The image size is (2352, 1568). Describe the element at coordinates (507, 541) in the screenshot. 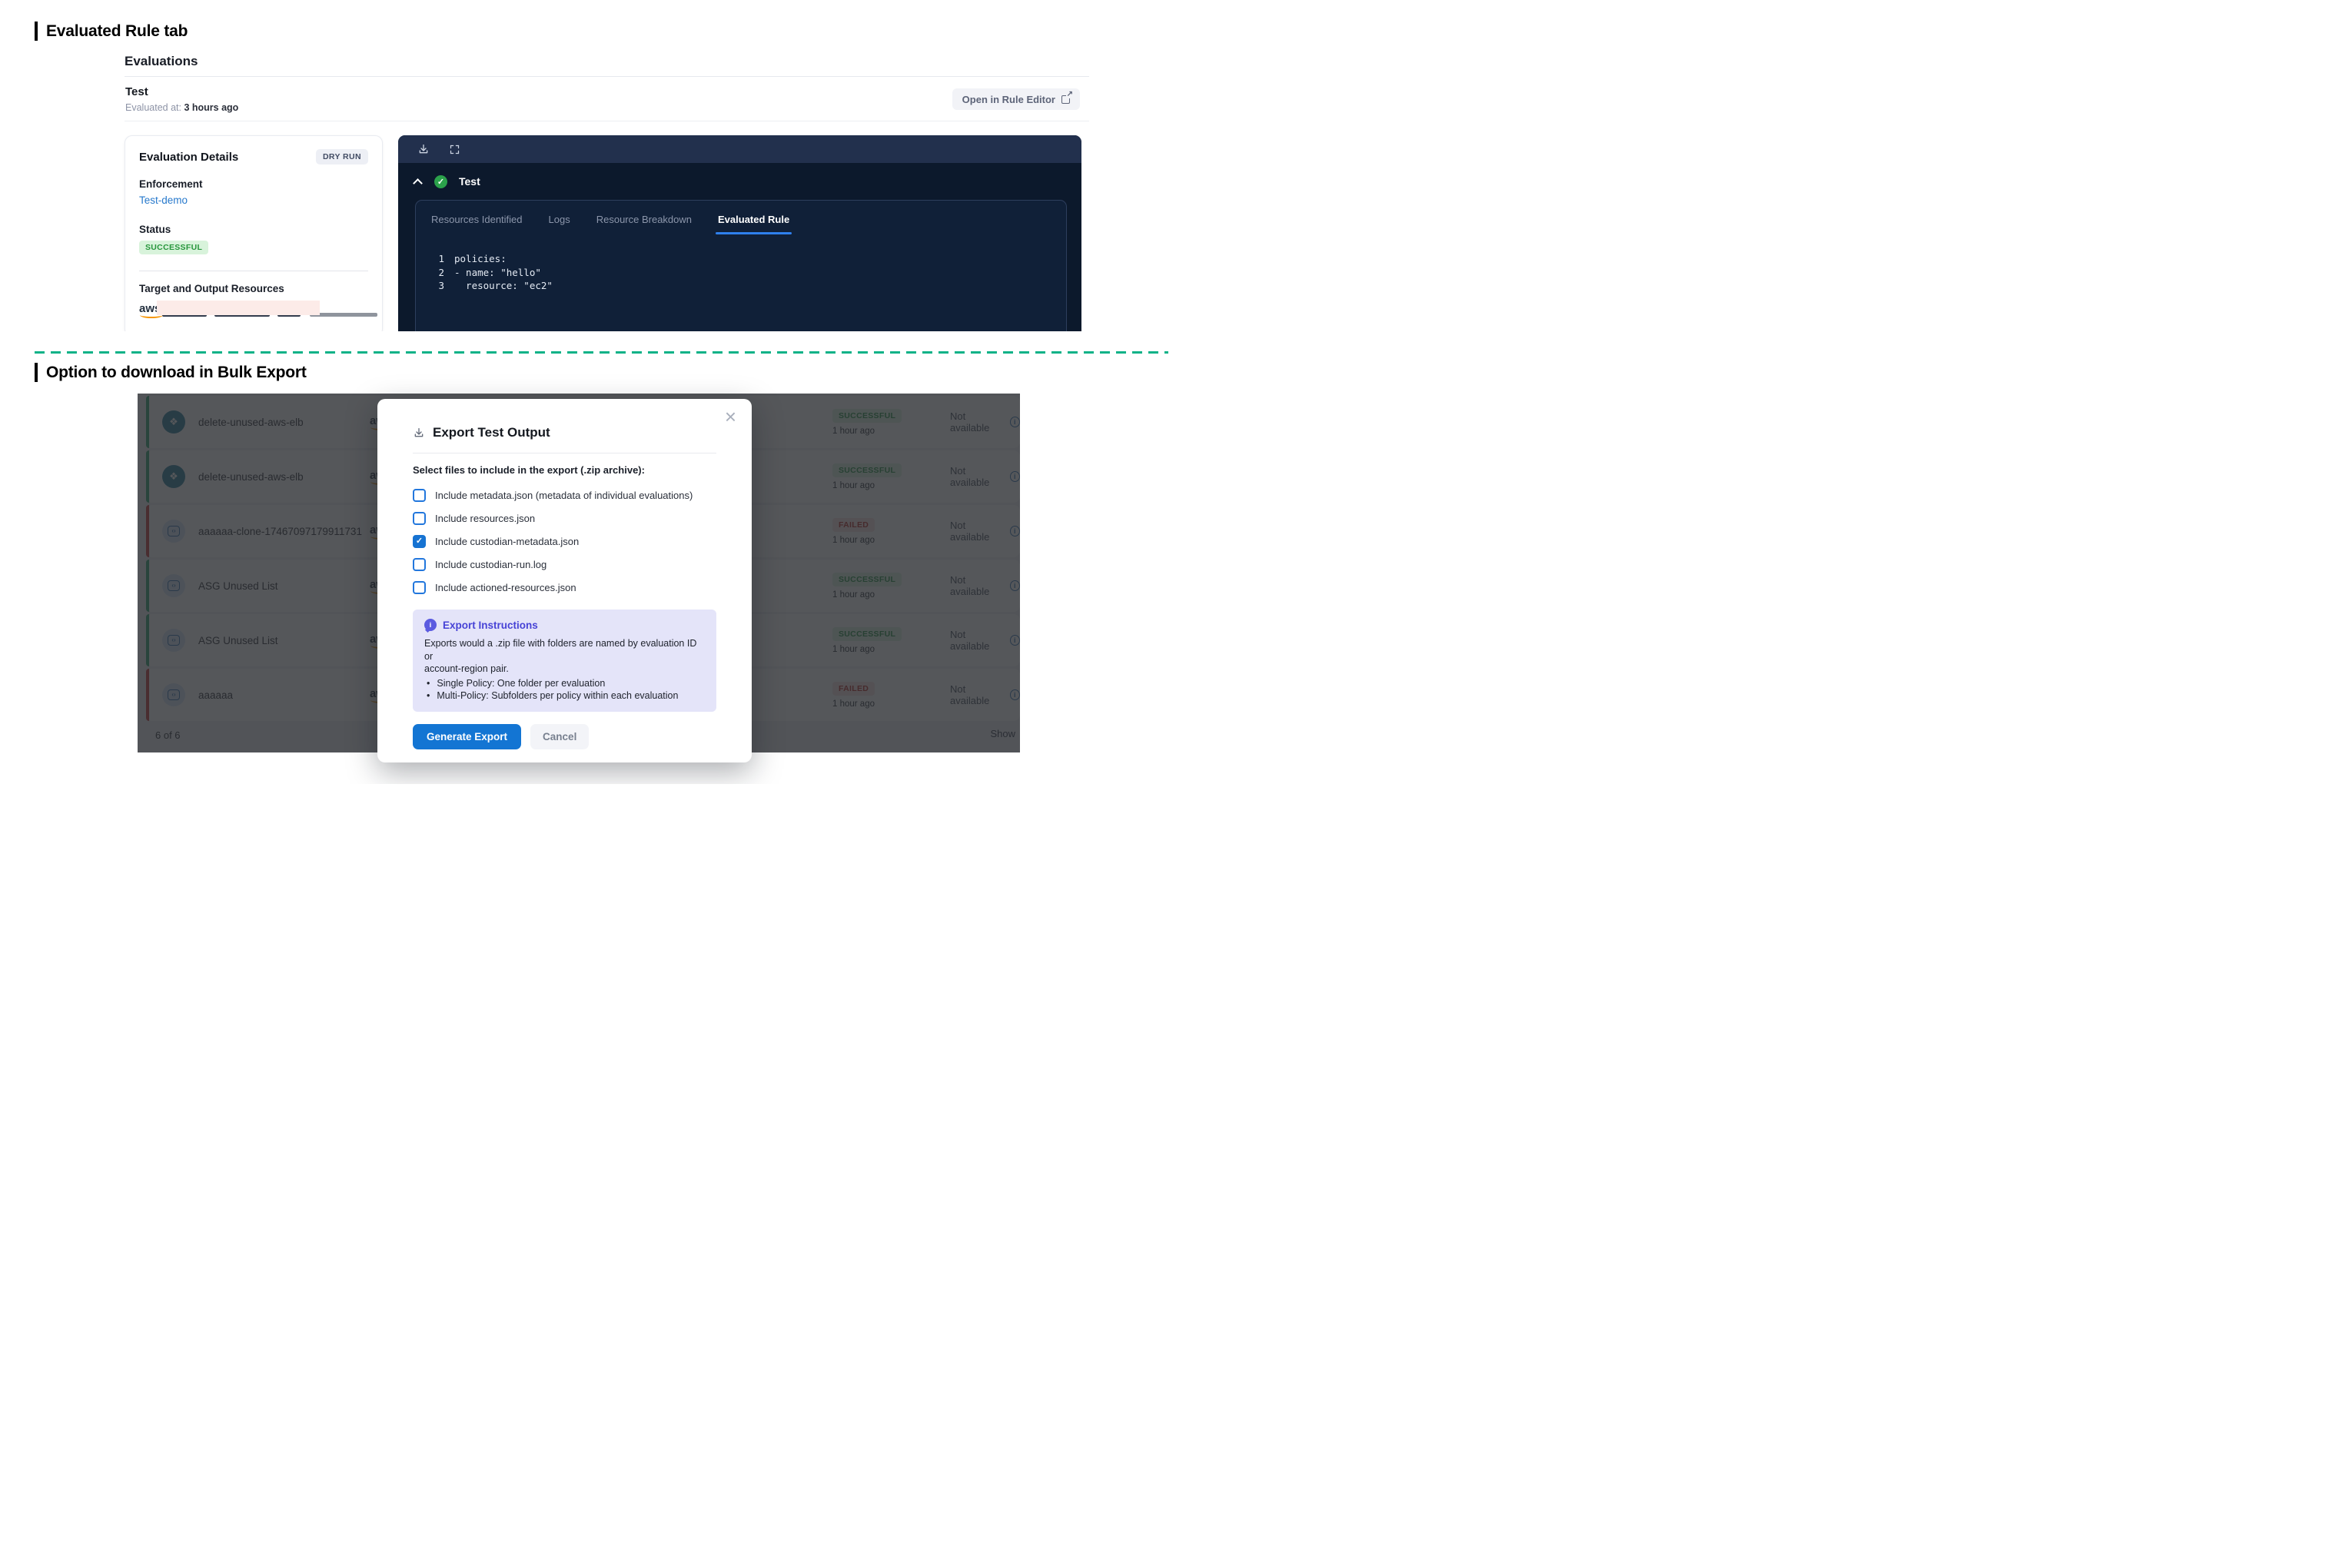

I see `checkbox-label: Include custodian-metadata.json` at that location.